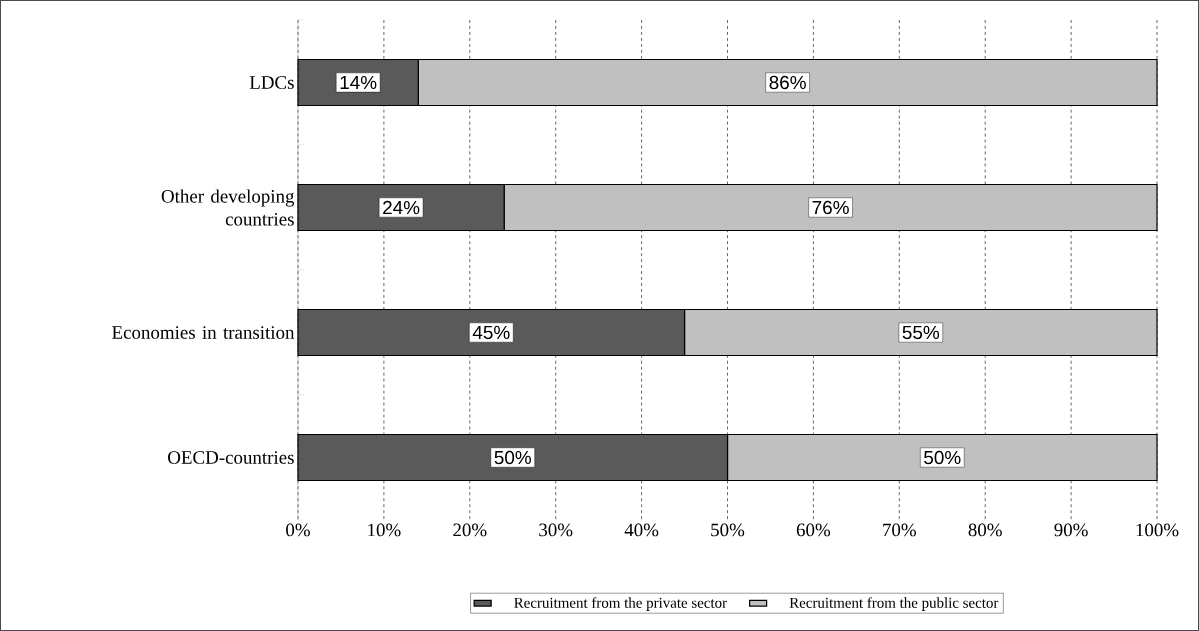 This screenshot has height=631, width=1199. What do you see at coordinates (921, 332) in the screenshot?
I see `data-label: 55%` at bounding box center [921, 332].